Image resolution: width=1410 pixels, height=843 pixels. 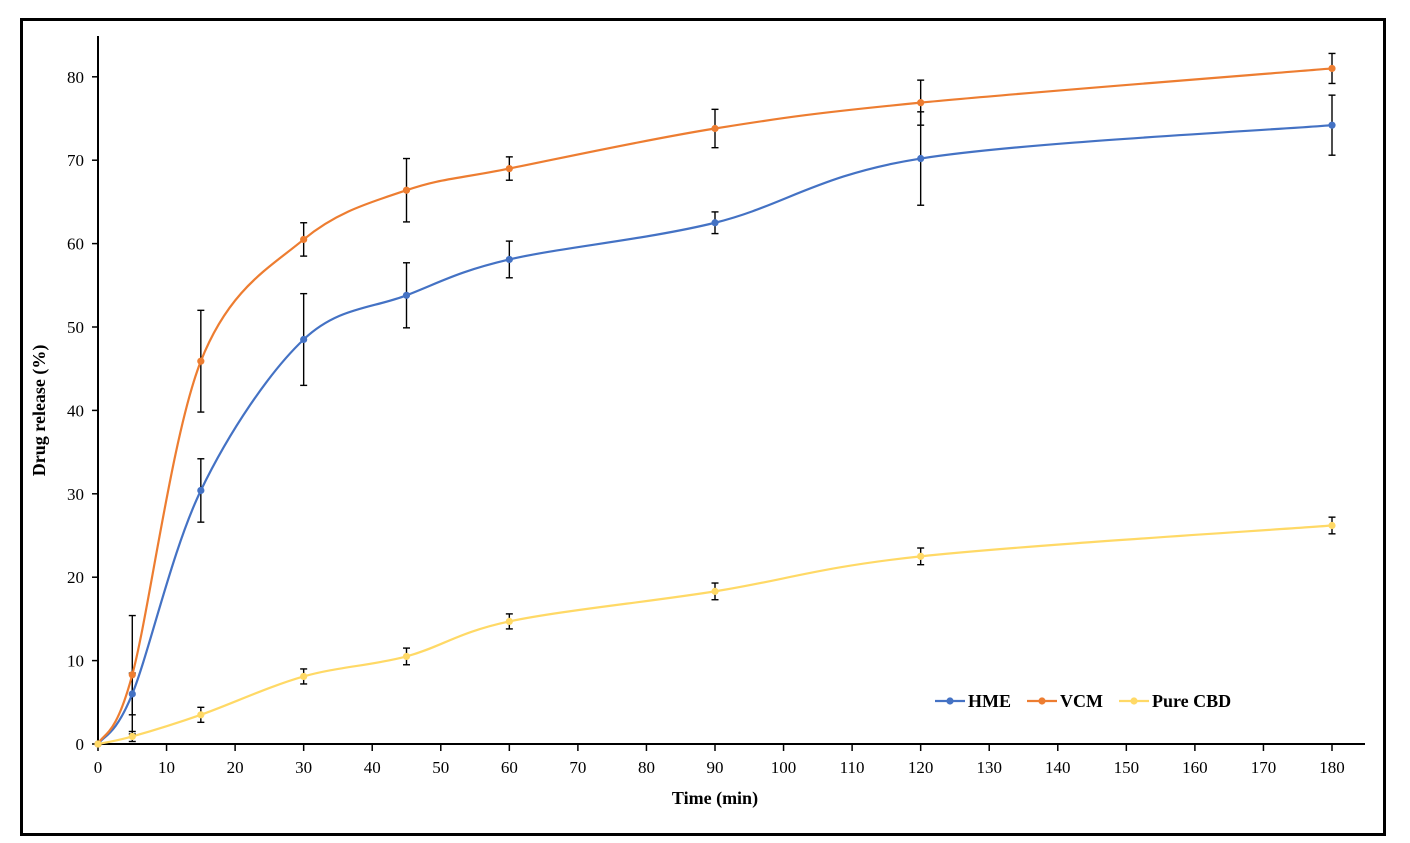 What do you see at coordinates (577, 767) in the screenshot?
I see `x-tick-label: 70` at bounding box center [577, 767].